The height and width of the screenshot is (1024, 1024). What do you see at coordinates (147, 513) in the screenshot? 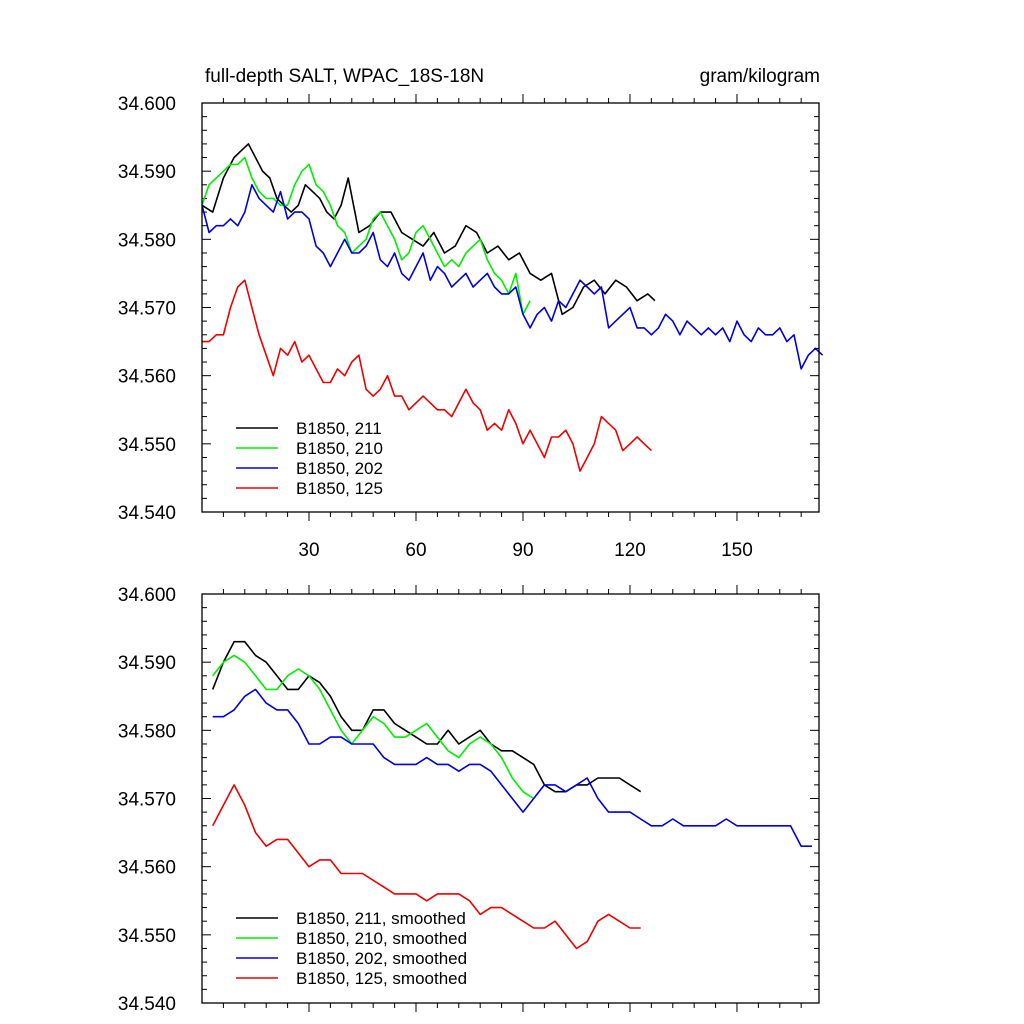
I see `top-y-tick-label-34540: 34.540` at bounding box center [147, 513].